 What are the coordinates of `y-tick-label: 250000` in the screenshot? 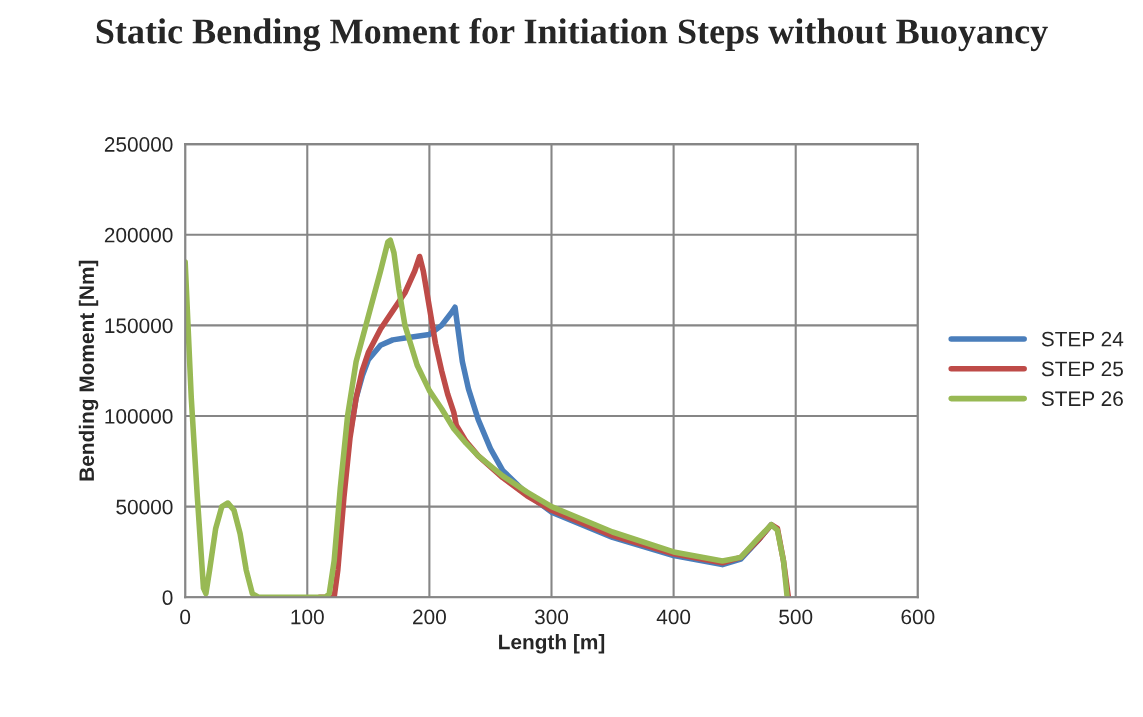 It's located at (138, 144).